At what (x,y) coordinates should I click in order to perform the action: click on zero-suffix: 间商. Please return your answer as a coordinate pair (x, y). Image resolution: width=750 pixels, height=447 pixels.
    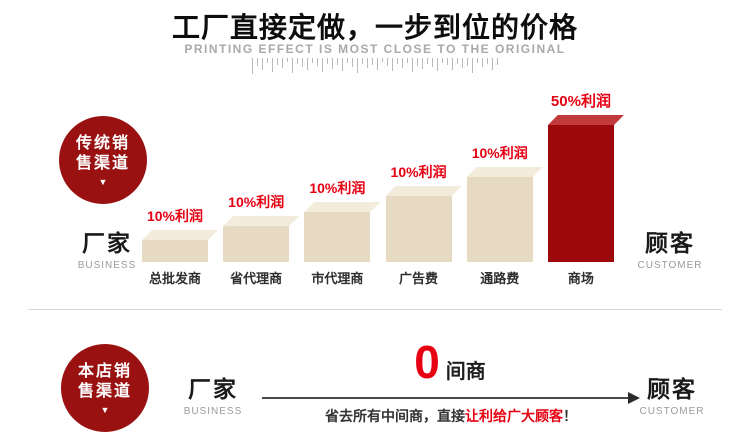
    Looking at the image, I should click on (465, 372).